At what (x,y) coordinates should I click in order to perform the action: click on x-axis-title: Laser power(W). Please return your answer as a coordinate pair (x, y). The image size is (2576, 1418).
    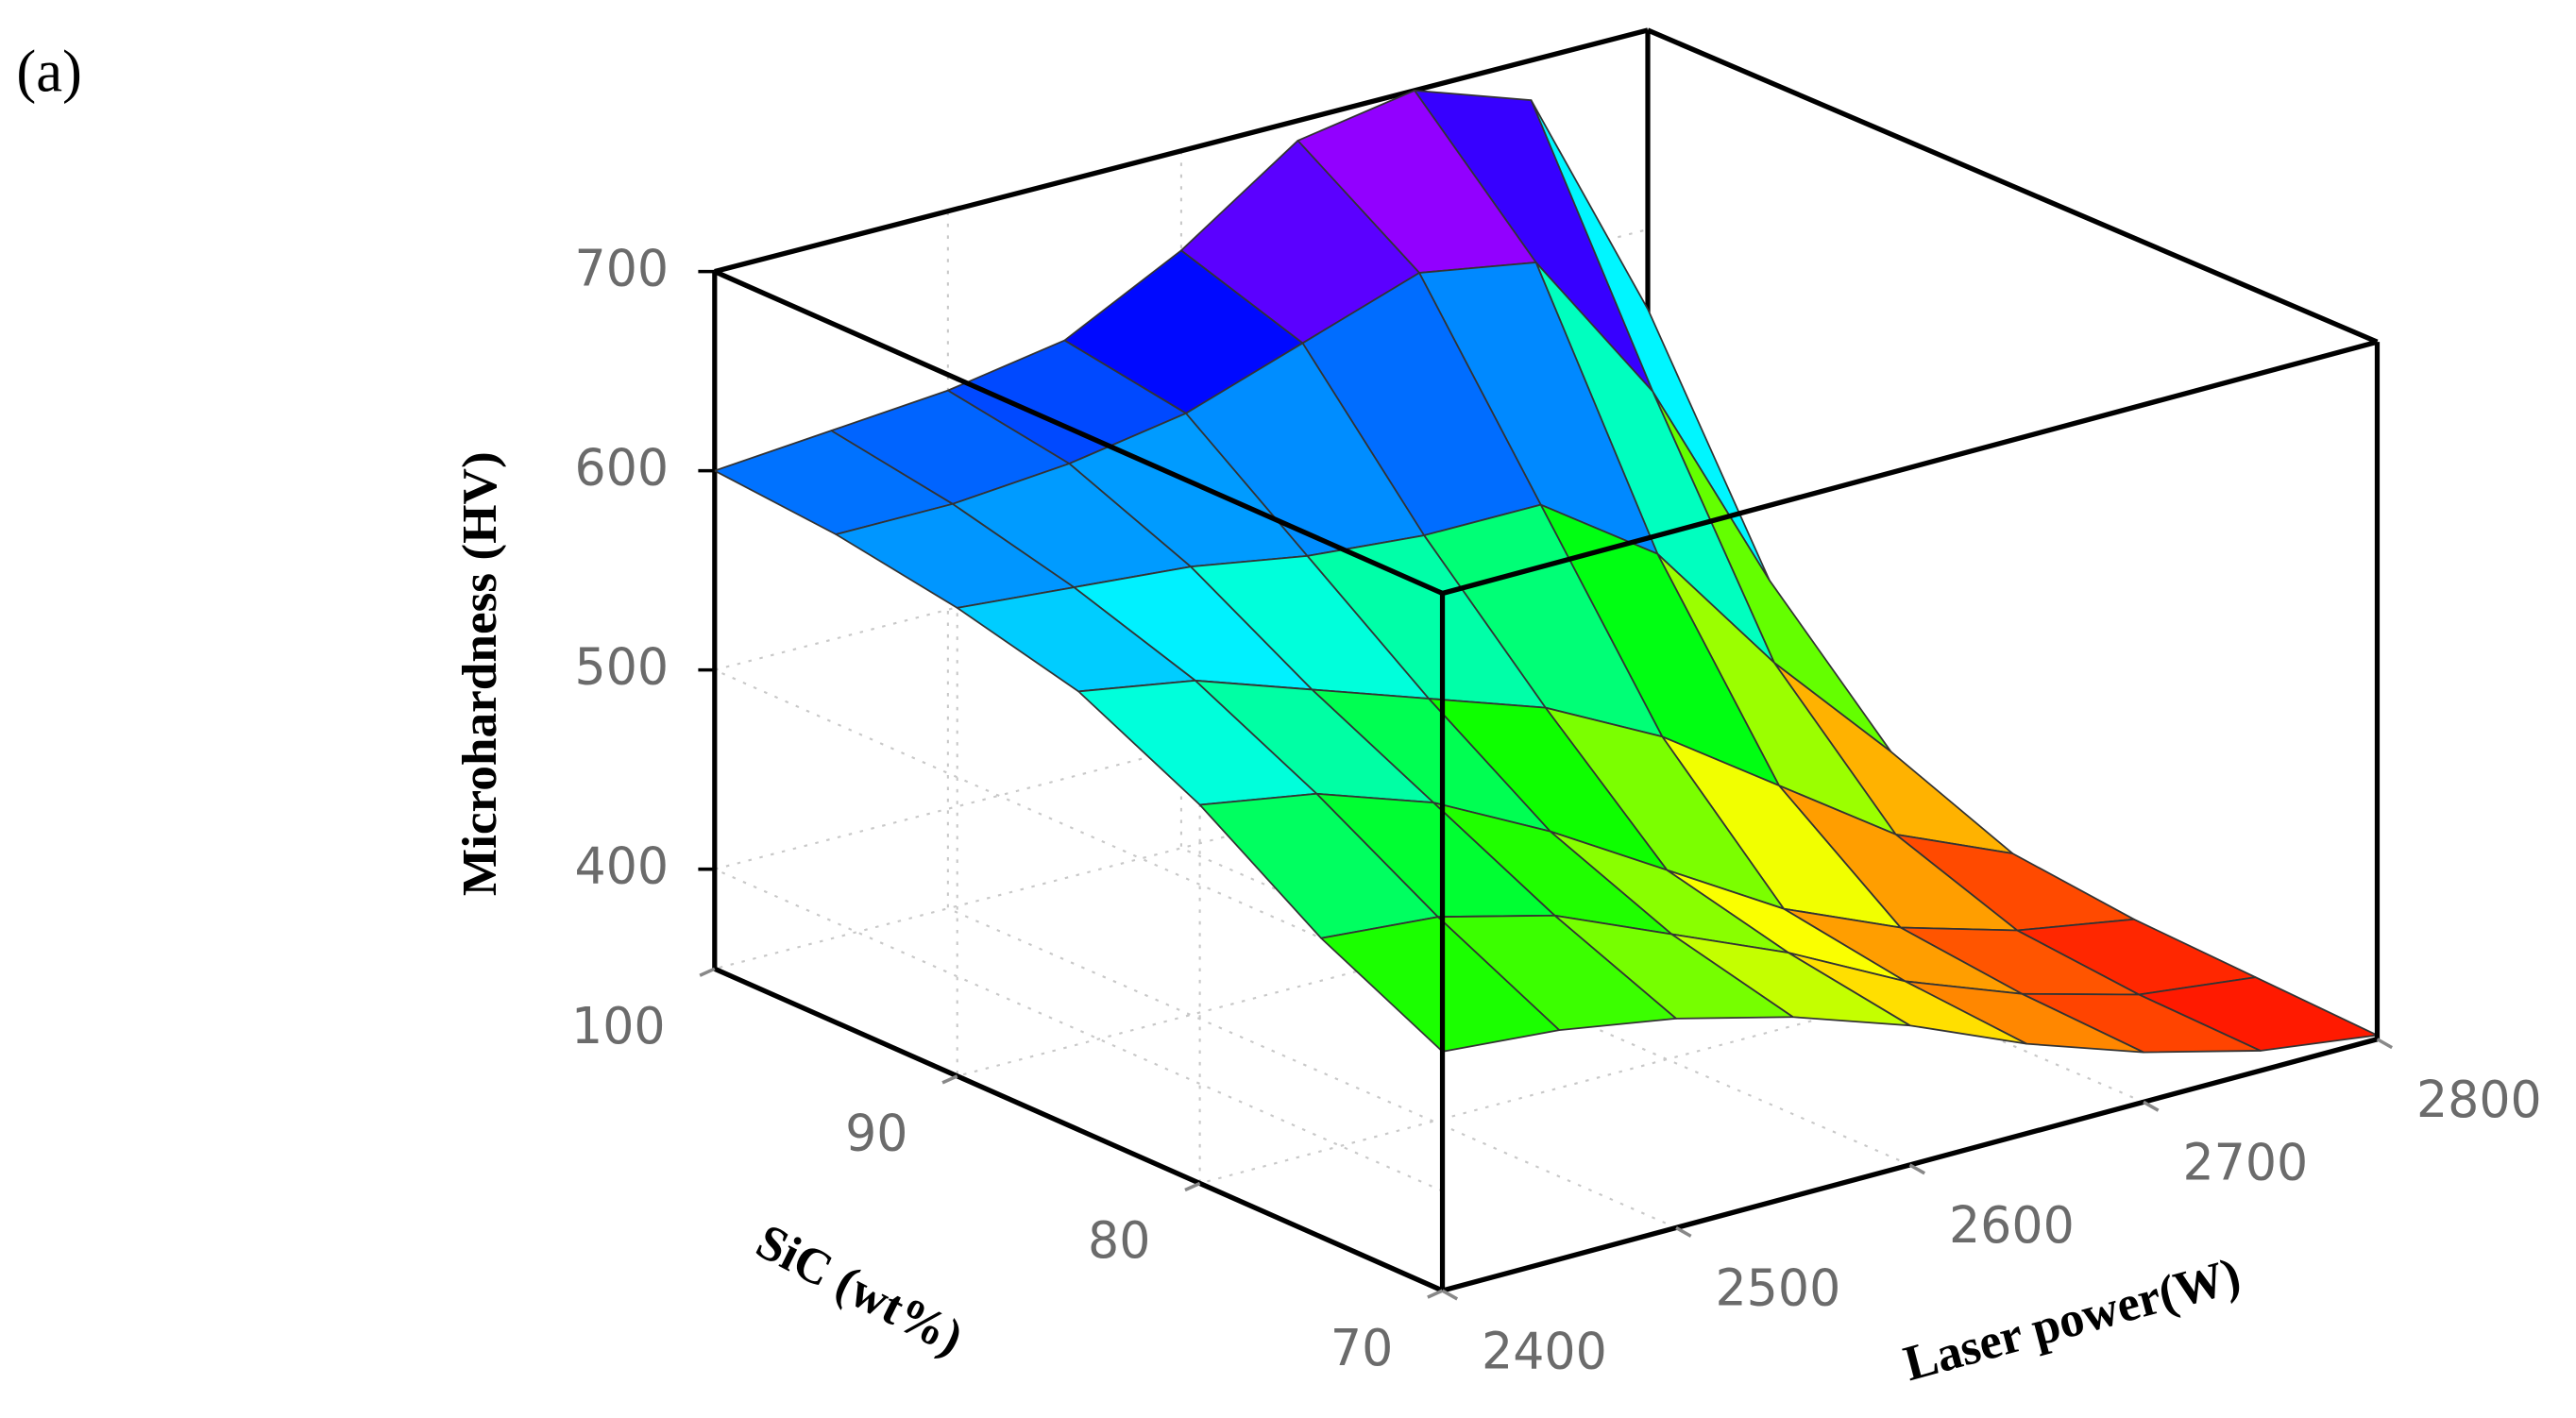
    Looking at the image, I should click on (2072, 1319).